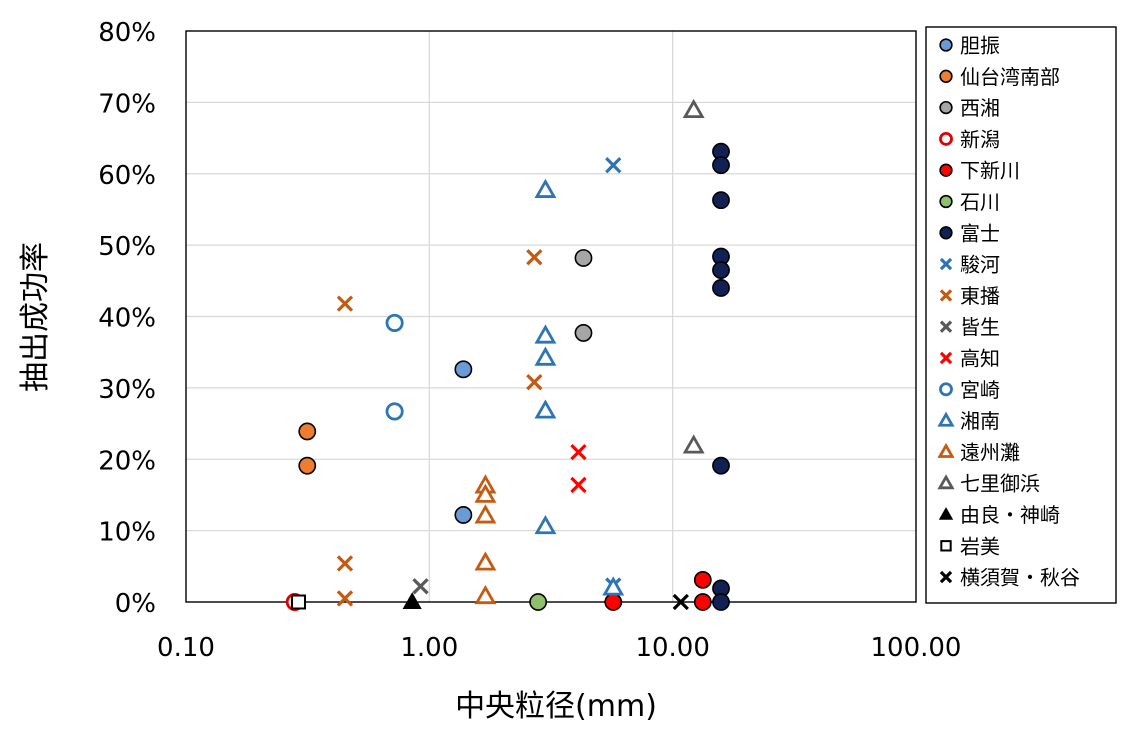  I want to click on legend-box, so click(1021, 315).